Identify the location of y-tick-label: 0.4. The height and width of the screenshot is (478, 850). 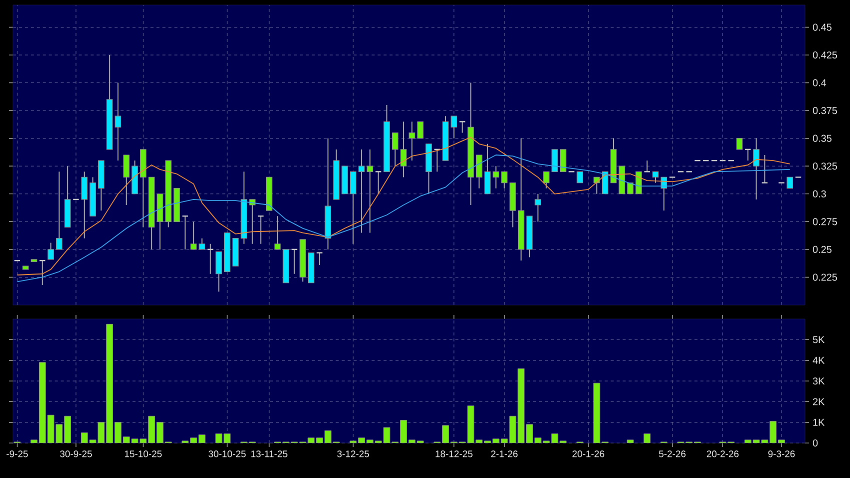
(819, 82).